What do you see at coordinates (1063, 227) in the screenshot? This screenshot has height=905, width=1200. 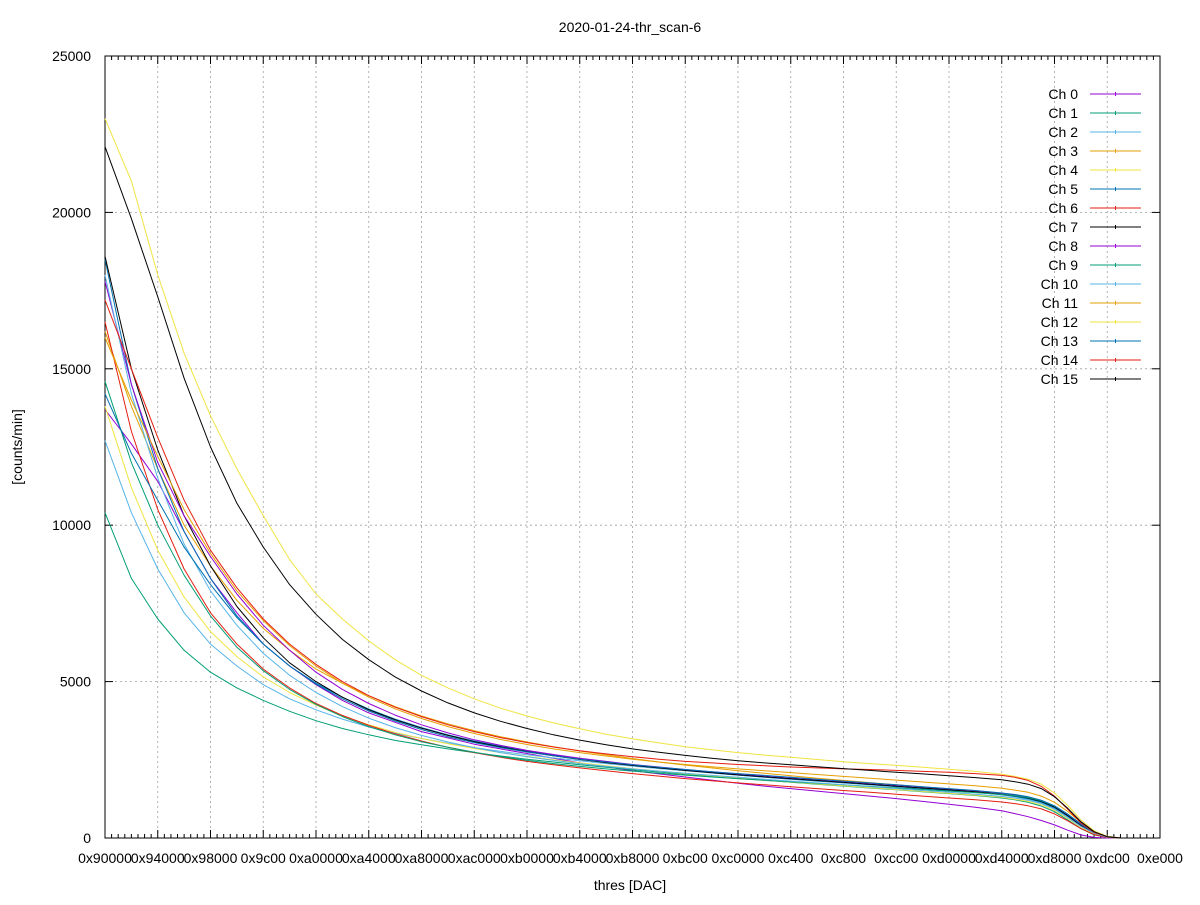 I see `legend-label: Ch 7` at bounding box center [1063, 227].